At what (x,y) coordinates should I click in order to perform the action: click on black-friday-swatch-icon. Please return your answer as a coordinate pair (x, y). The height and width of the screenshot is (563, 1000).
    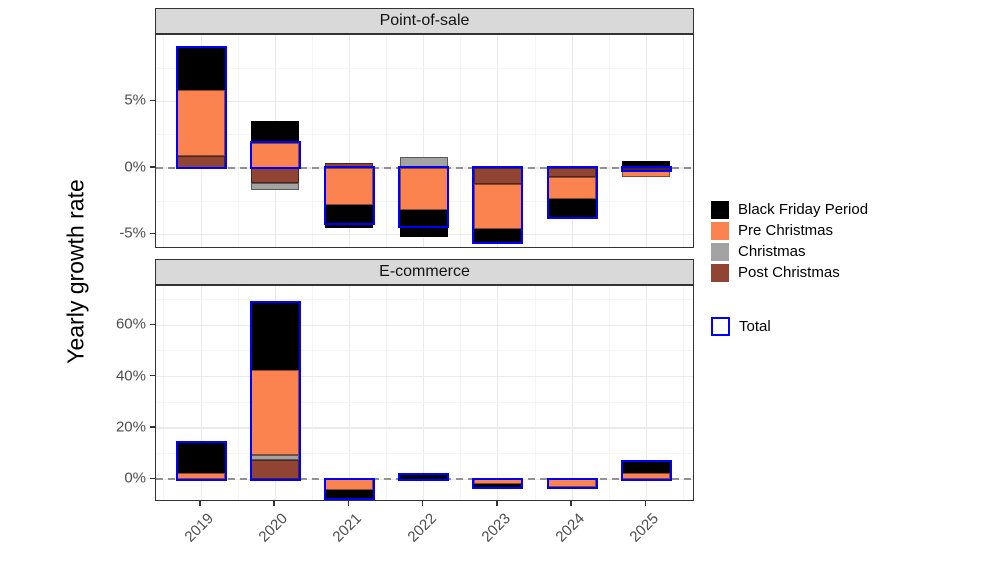
    Looking at the image, I should click on (720, 209).